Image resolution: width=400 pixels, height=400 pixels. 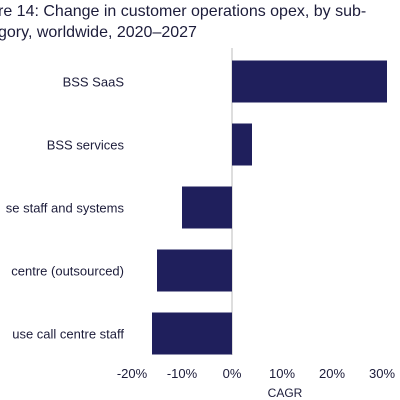 What do you see at coordinates (382, 373) in the screenshot?
I see `x-tick-label-5: 30%` at bounding box center [382, 373].